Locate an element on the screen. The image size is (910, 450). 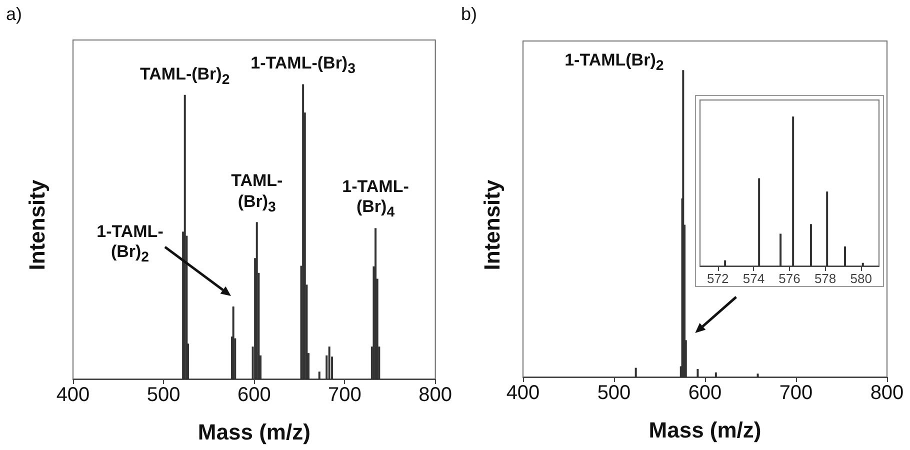
text: a) is located at coordinates (14, 14).